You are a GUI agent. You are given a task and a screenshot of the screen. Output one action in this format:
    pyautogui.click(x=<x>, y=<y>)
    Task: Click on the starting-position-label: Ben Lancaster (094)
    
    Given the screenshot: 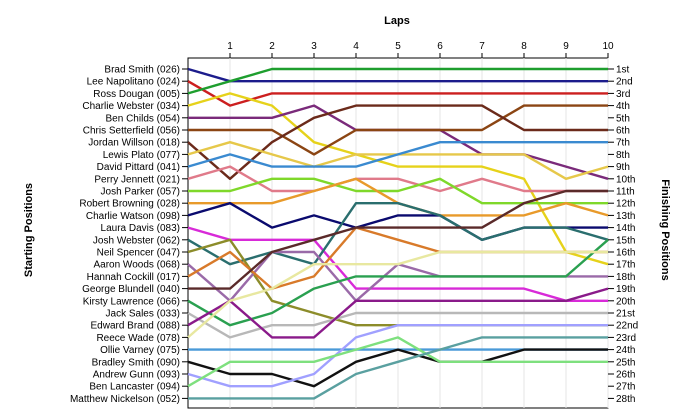 What is the action you would take?
    pyautogui.click(x=134, y=387)
    